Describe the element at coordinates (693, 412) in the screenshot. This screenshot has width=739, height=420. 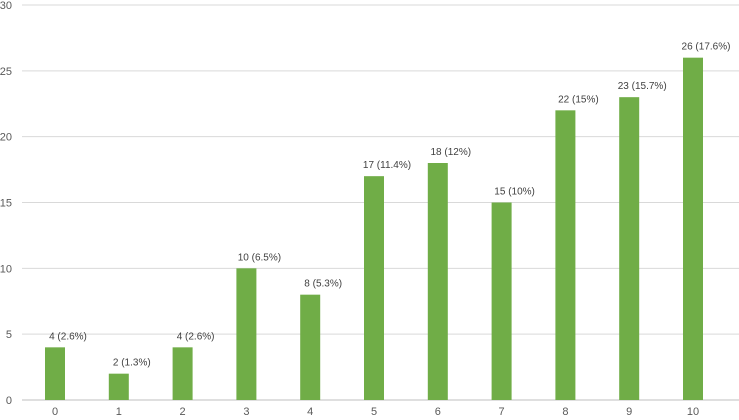
I see `x-tick-label: 10` at that location.